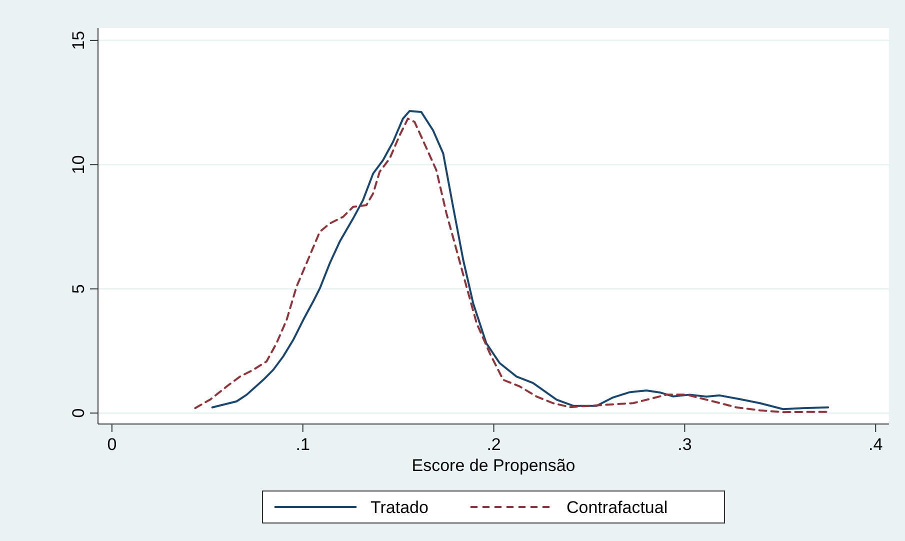 This screenshot has height=541, width=905. I want to click on x-tick-label: .3, so click(685, 444).